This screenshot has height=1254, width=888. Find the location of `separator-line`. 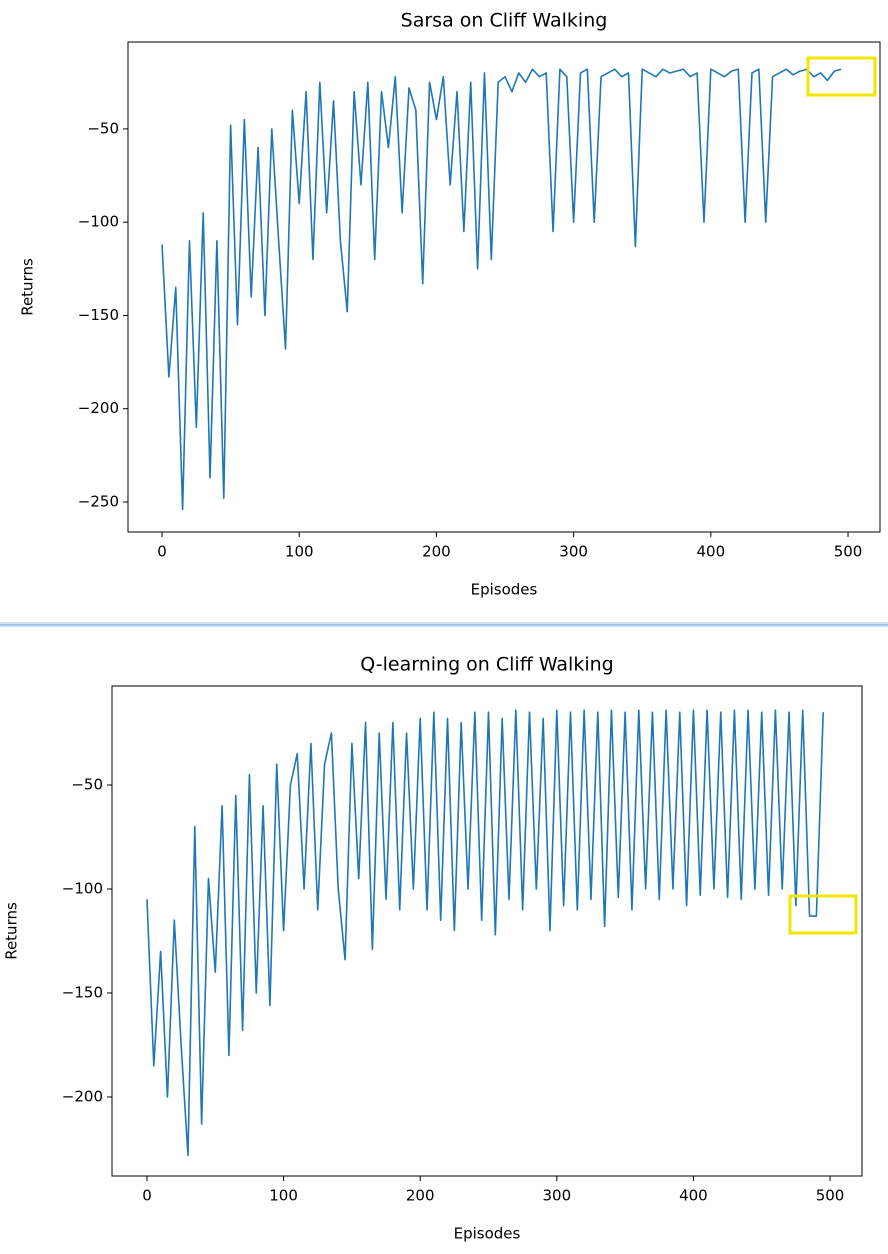

separator-line is located at coordinates (444, 625).